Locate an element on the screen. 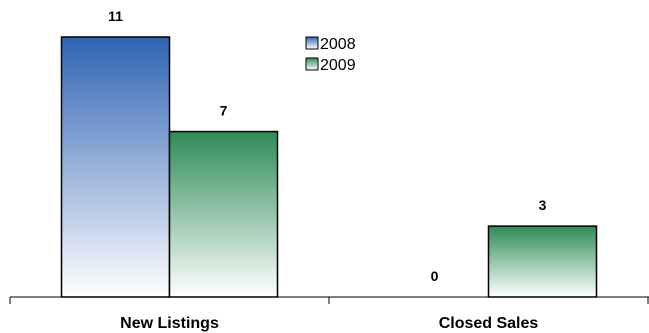 The image size is (649, 333). legend-swatch-2008 is located at coordinates (312, 43).